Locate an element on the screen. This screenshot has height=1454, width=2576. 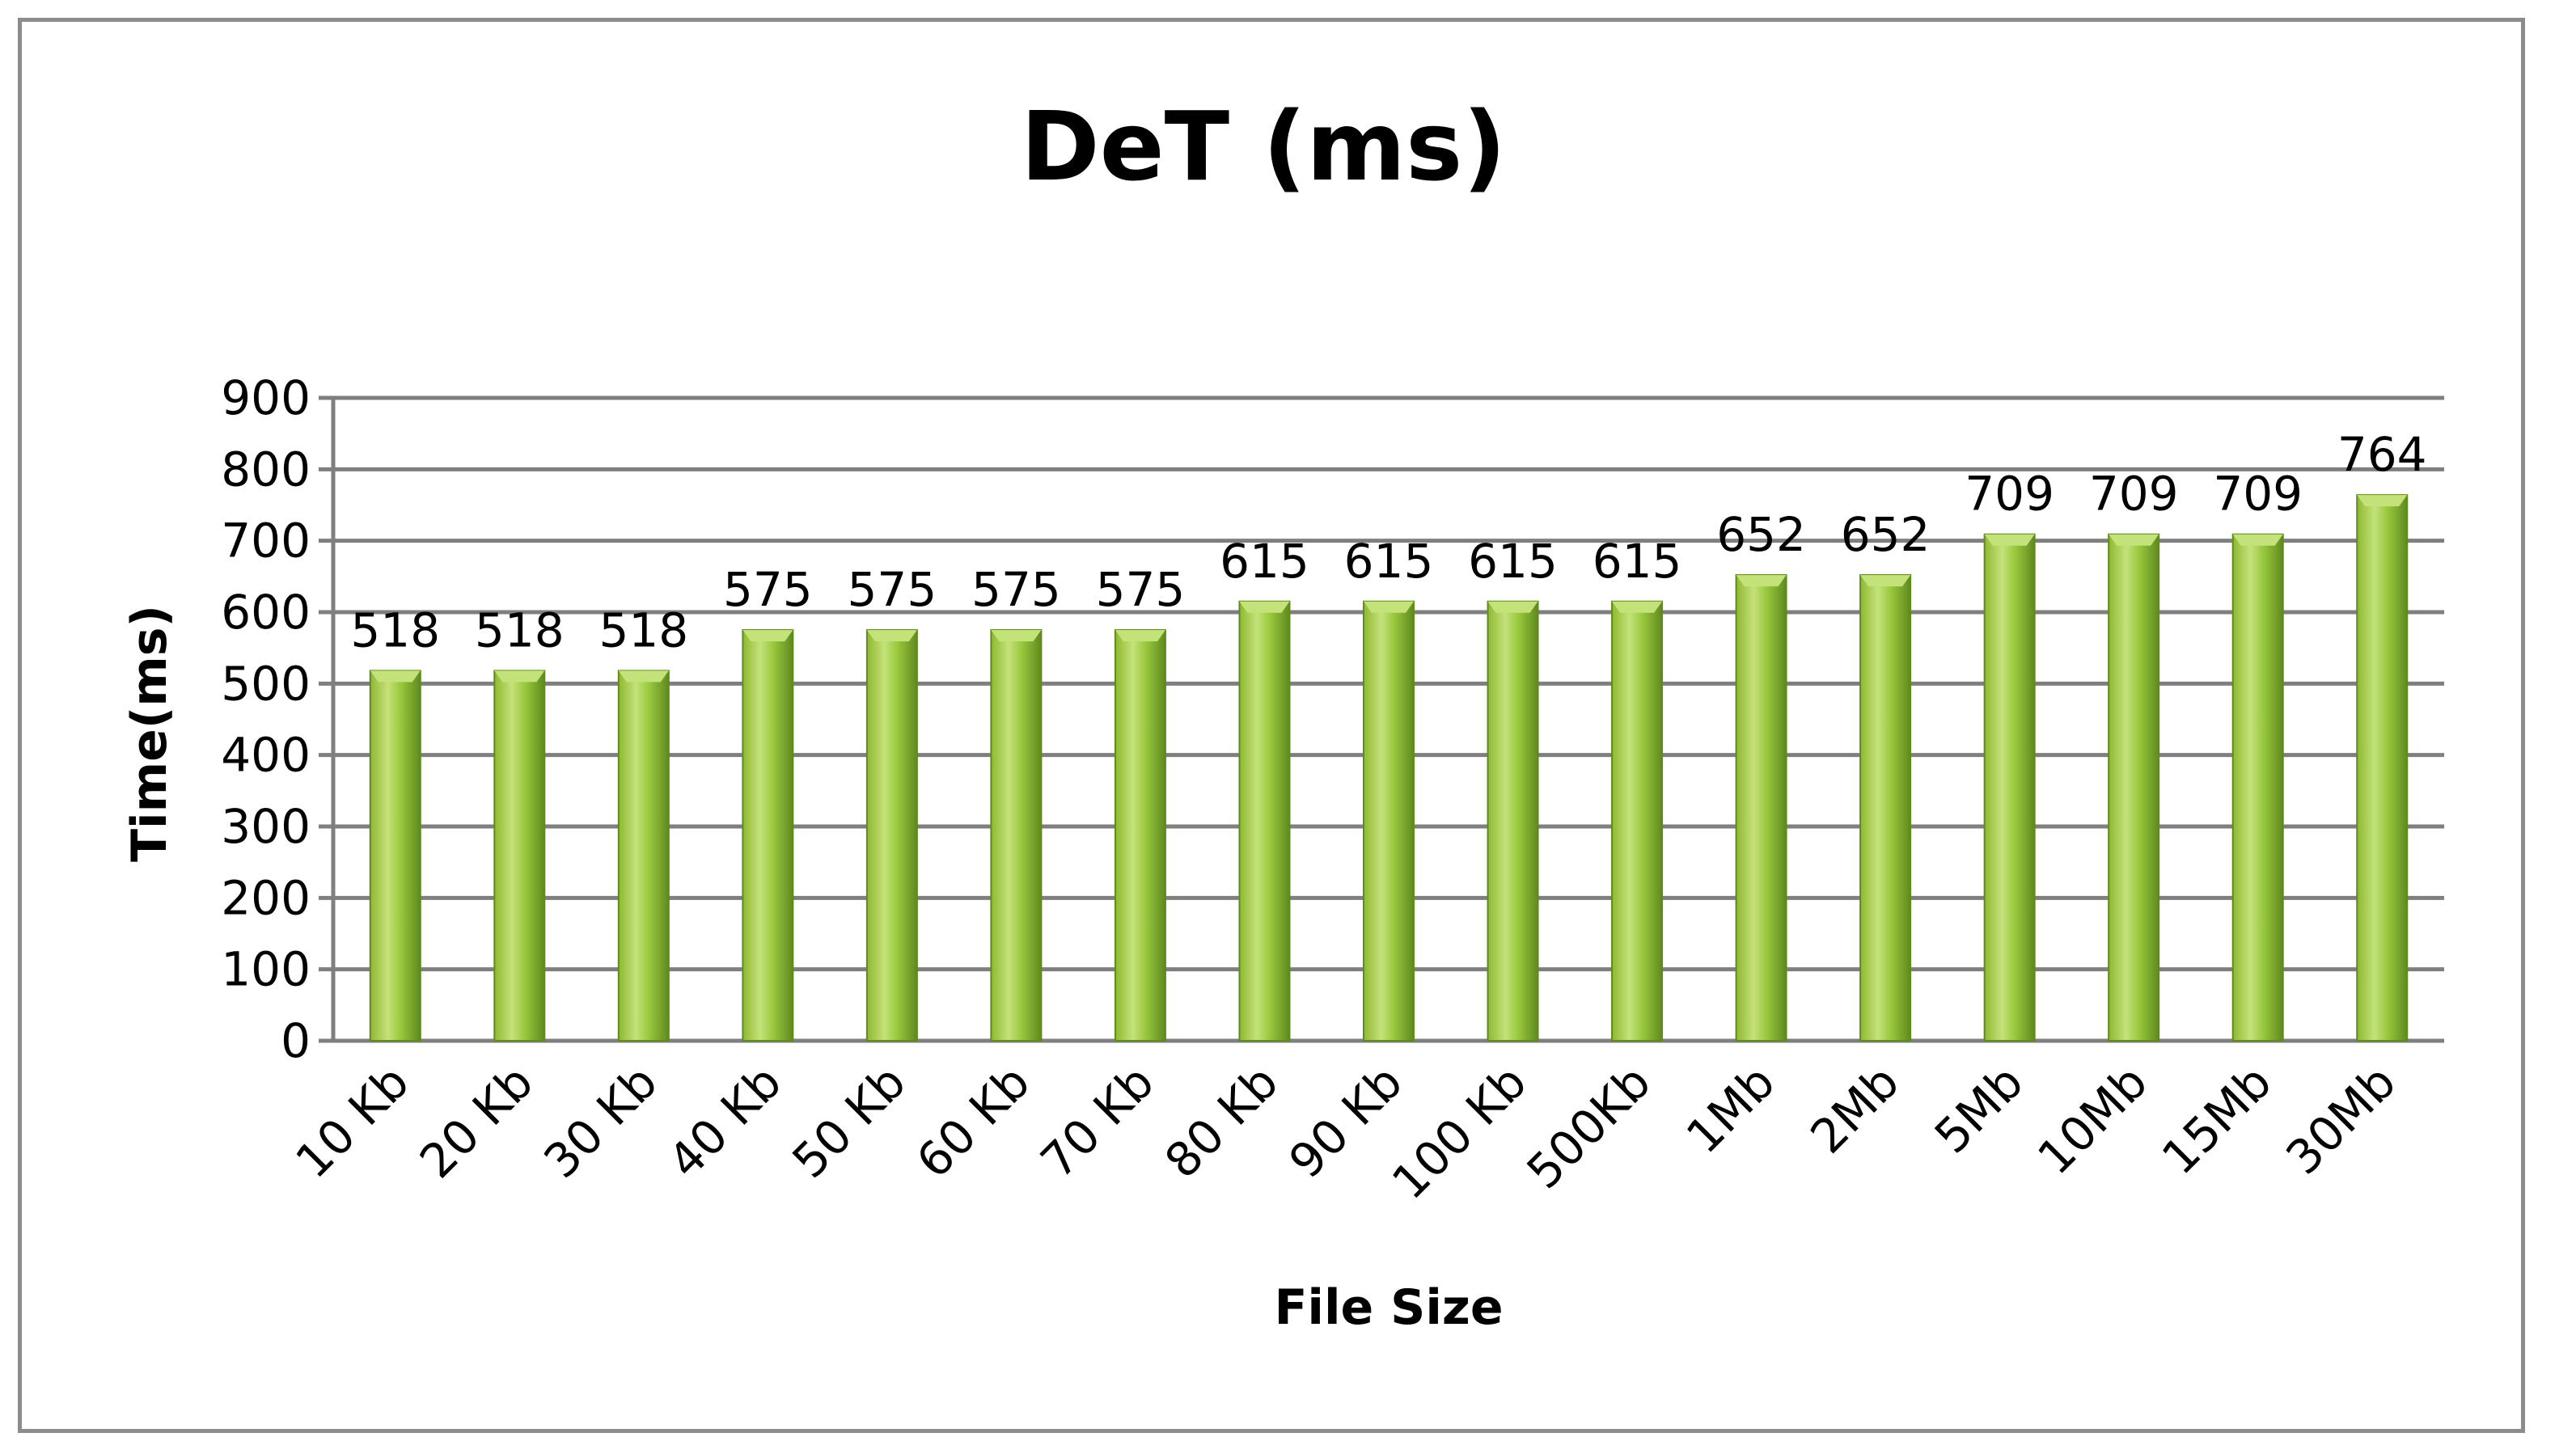
x-tick-label: 50 Kb is located at coordinates (849, 1122).